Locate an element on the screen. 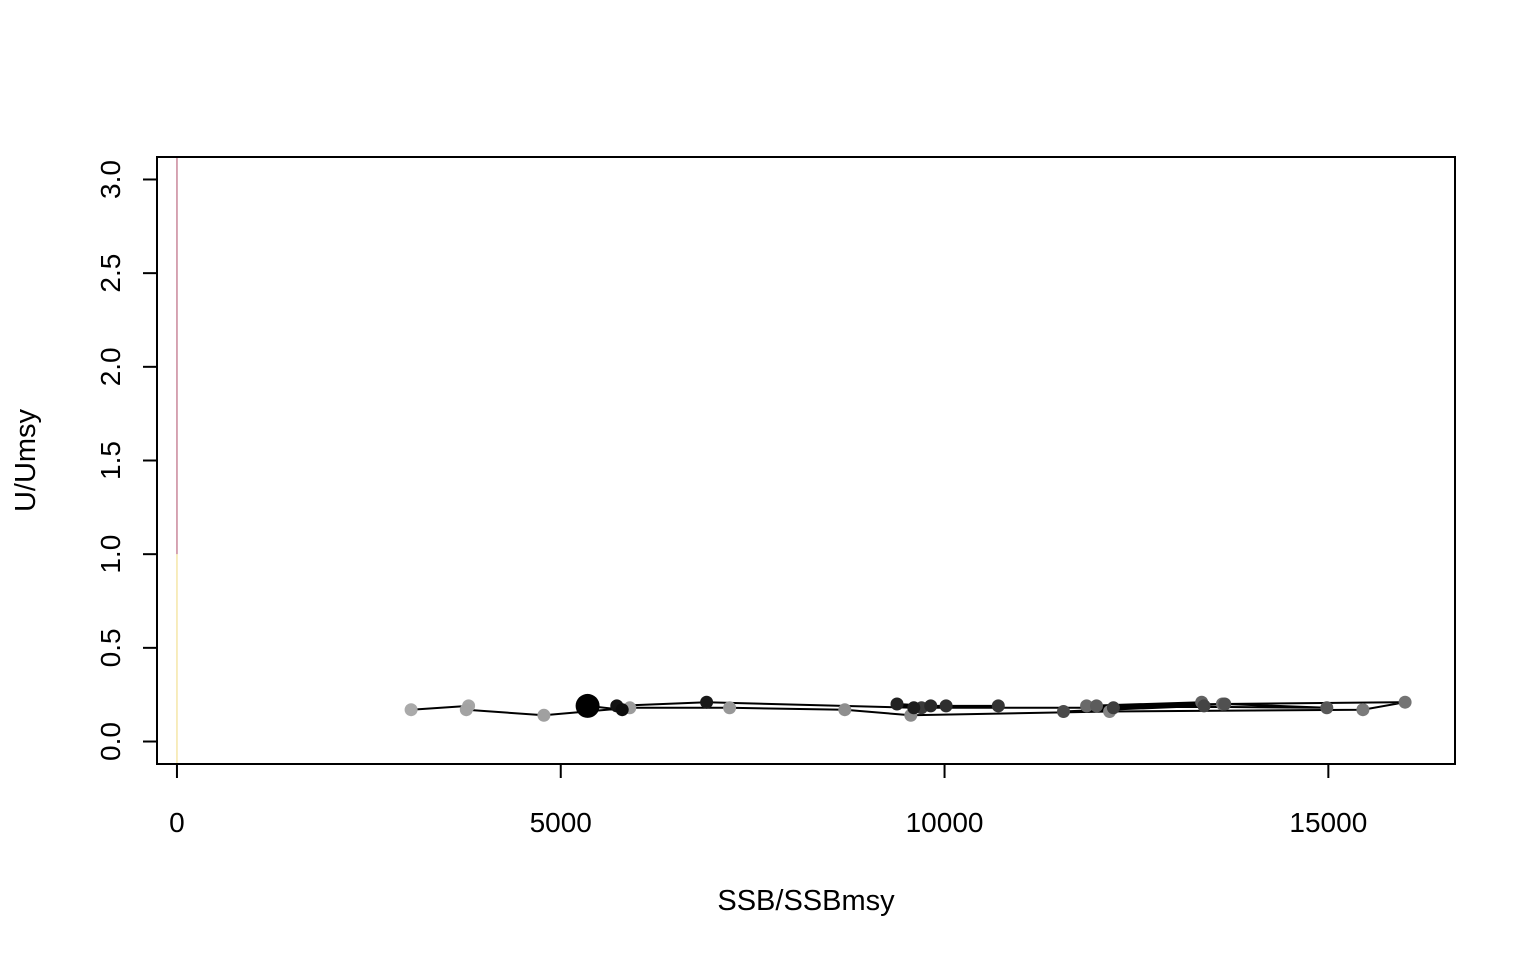 Image resolution: width=1536 pixels, height=960 pixels. y-tick-label: 0.5 is located at coordinates (110, 647).